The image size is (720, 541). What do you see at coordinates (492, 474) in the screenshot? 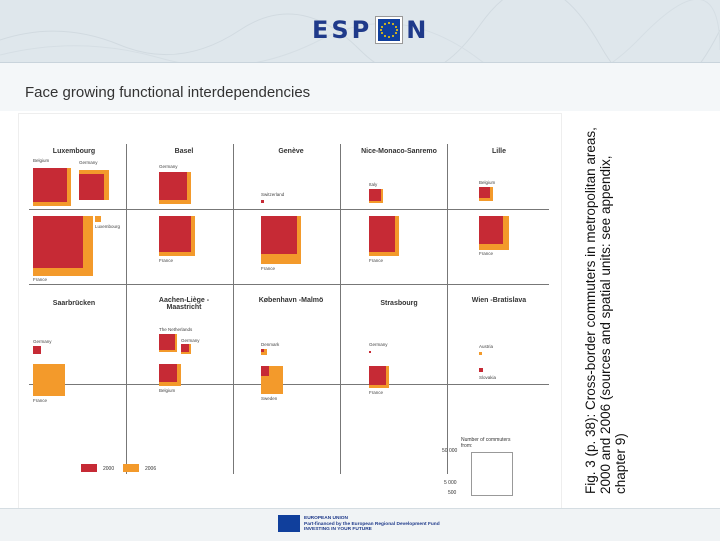
I see `legend-size-box` at bounding box center [492, 474].